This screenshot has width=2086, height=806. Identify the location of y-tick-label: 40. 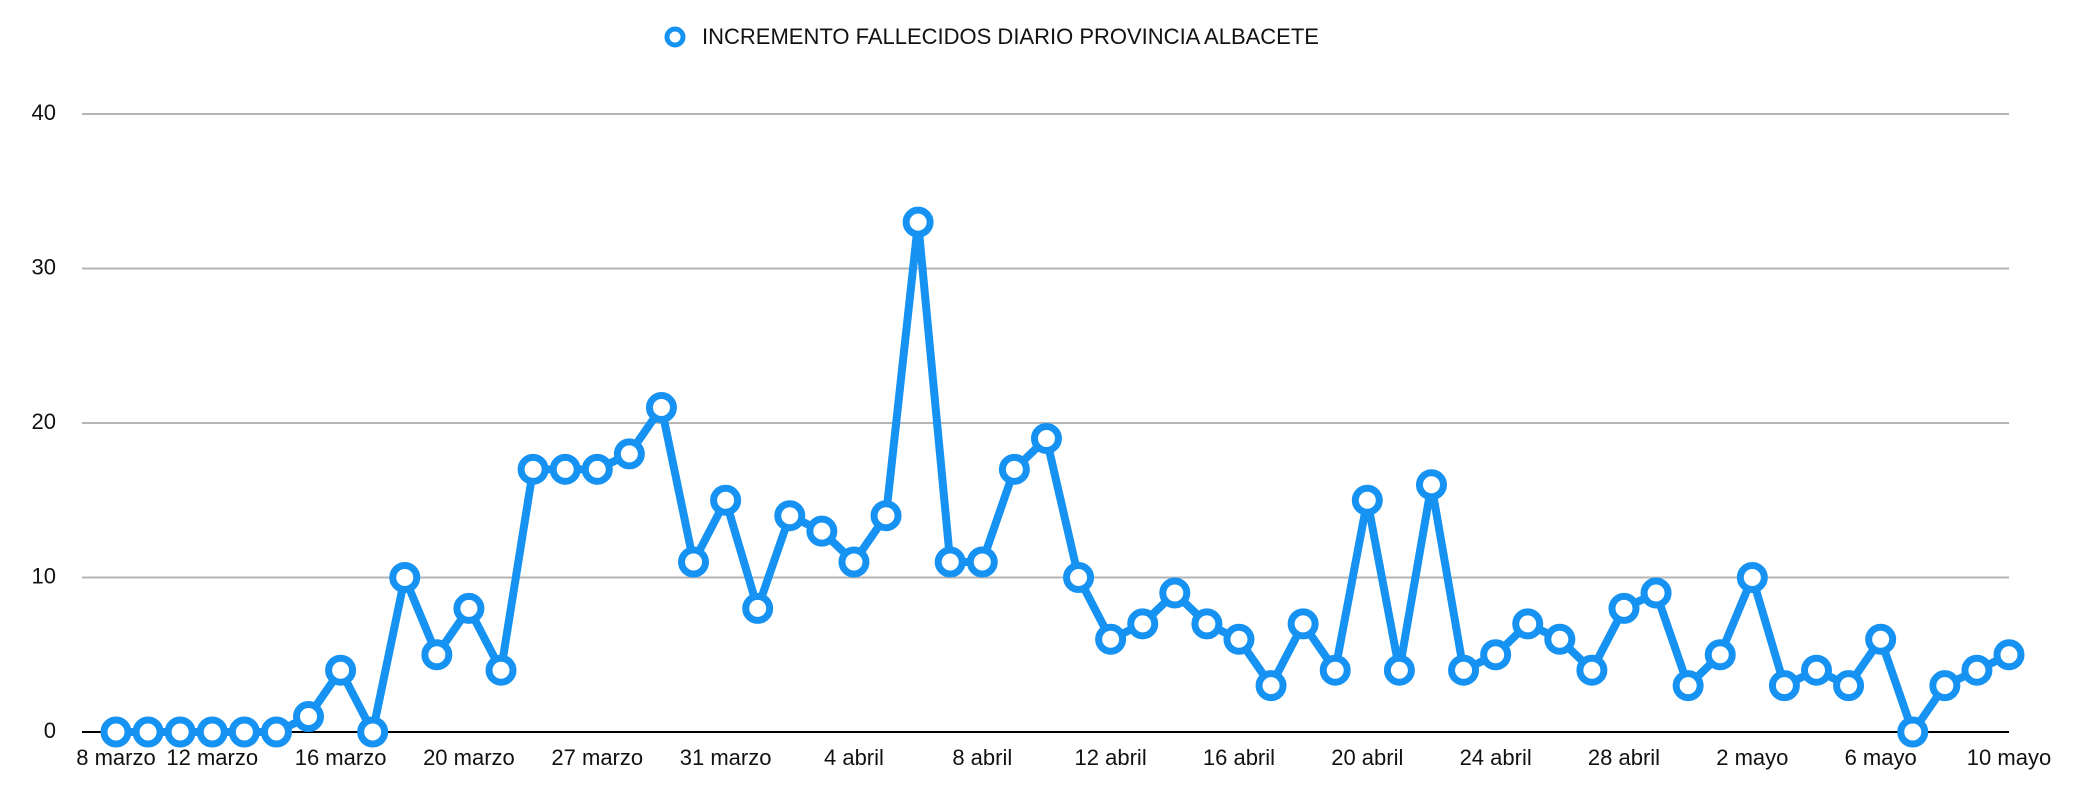
(44, 112).